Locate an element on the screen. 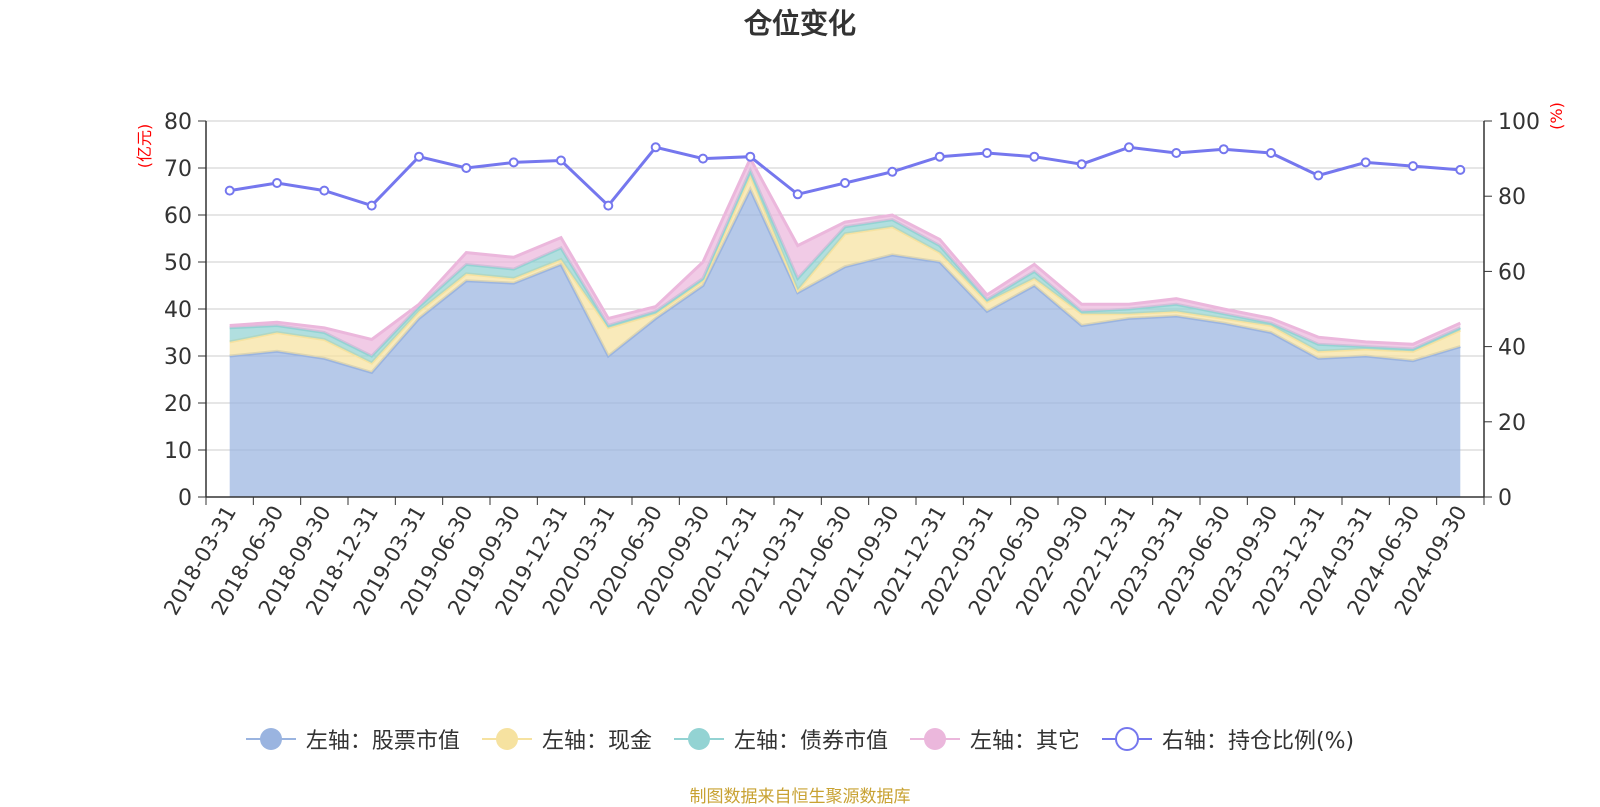 The image size is (1600, 807). left-axis-tick-label: 0 is located at coordinates (185, 498).